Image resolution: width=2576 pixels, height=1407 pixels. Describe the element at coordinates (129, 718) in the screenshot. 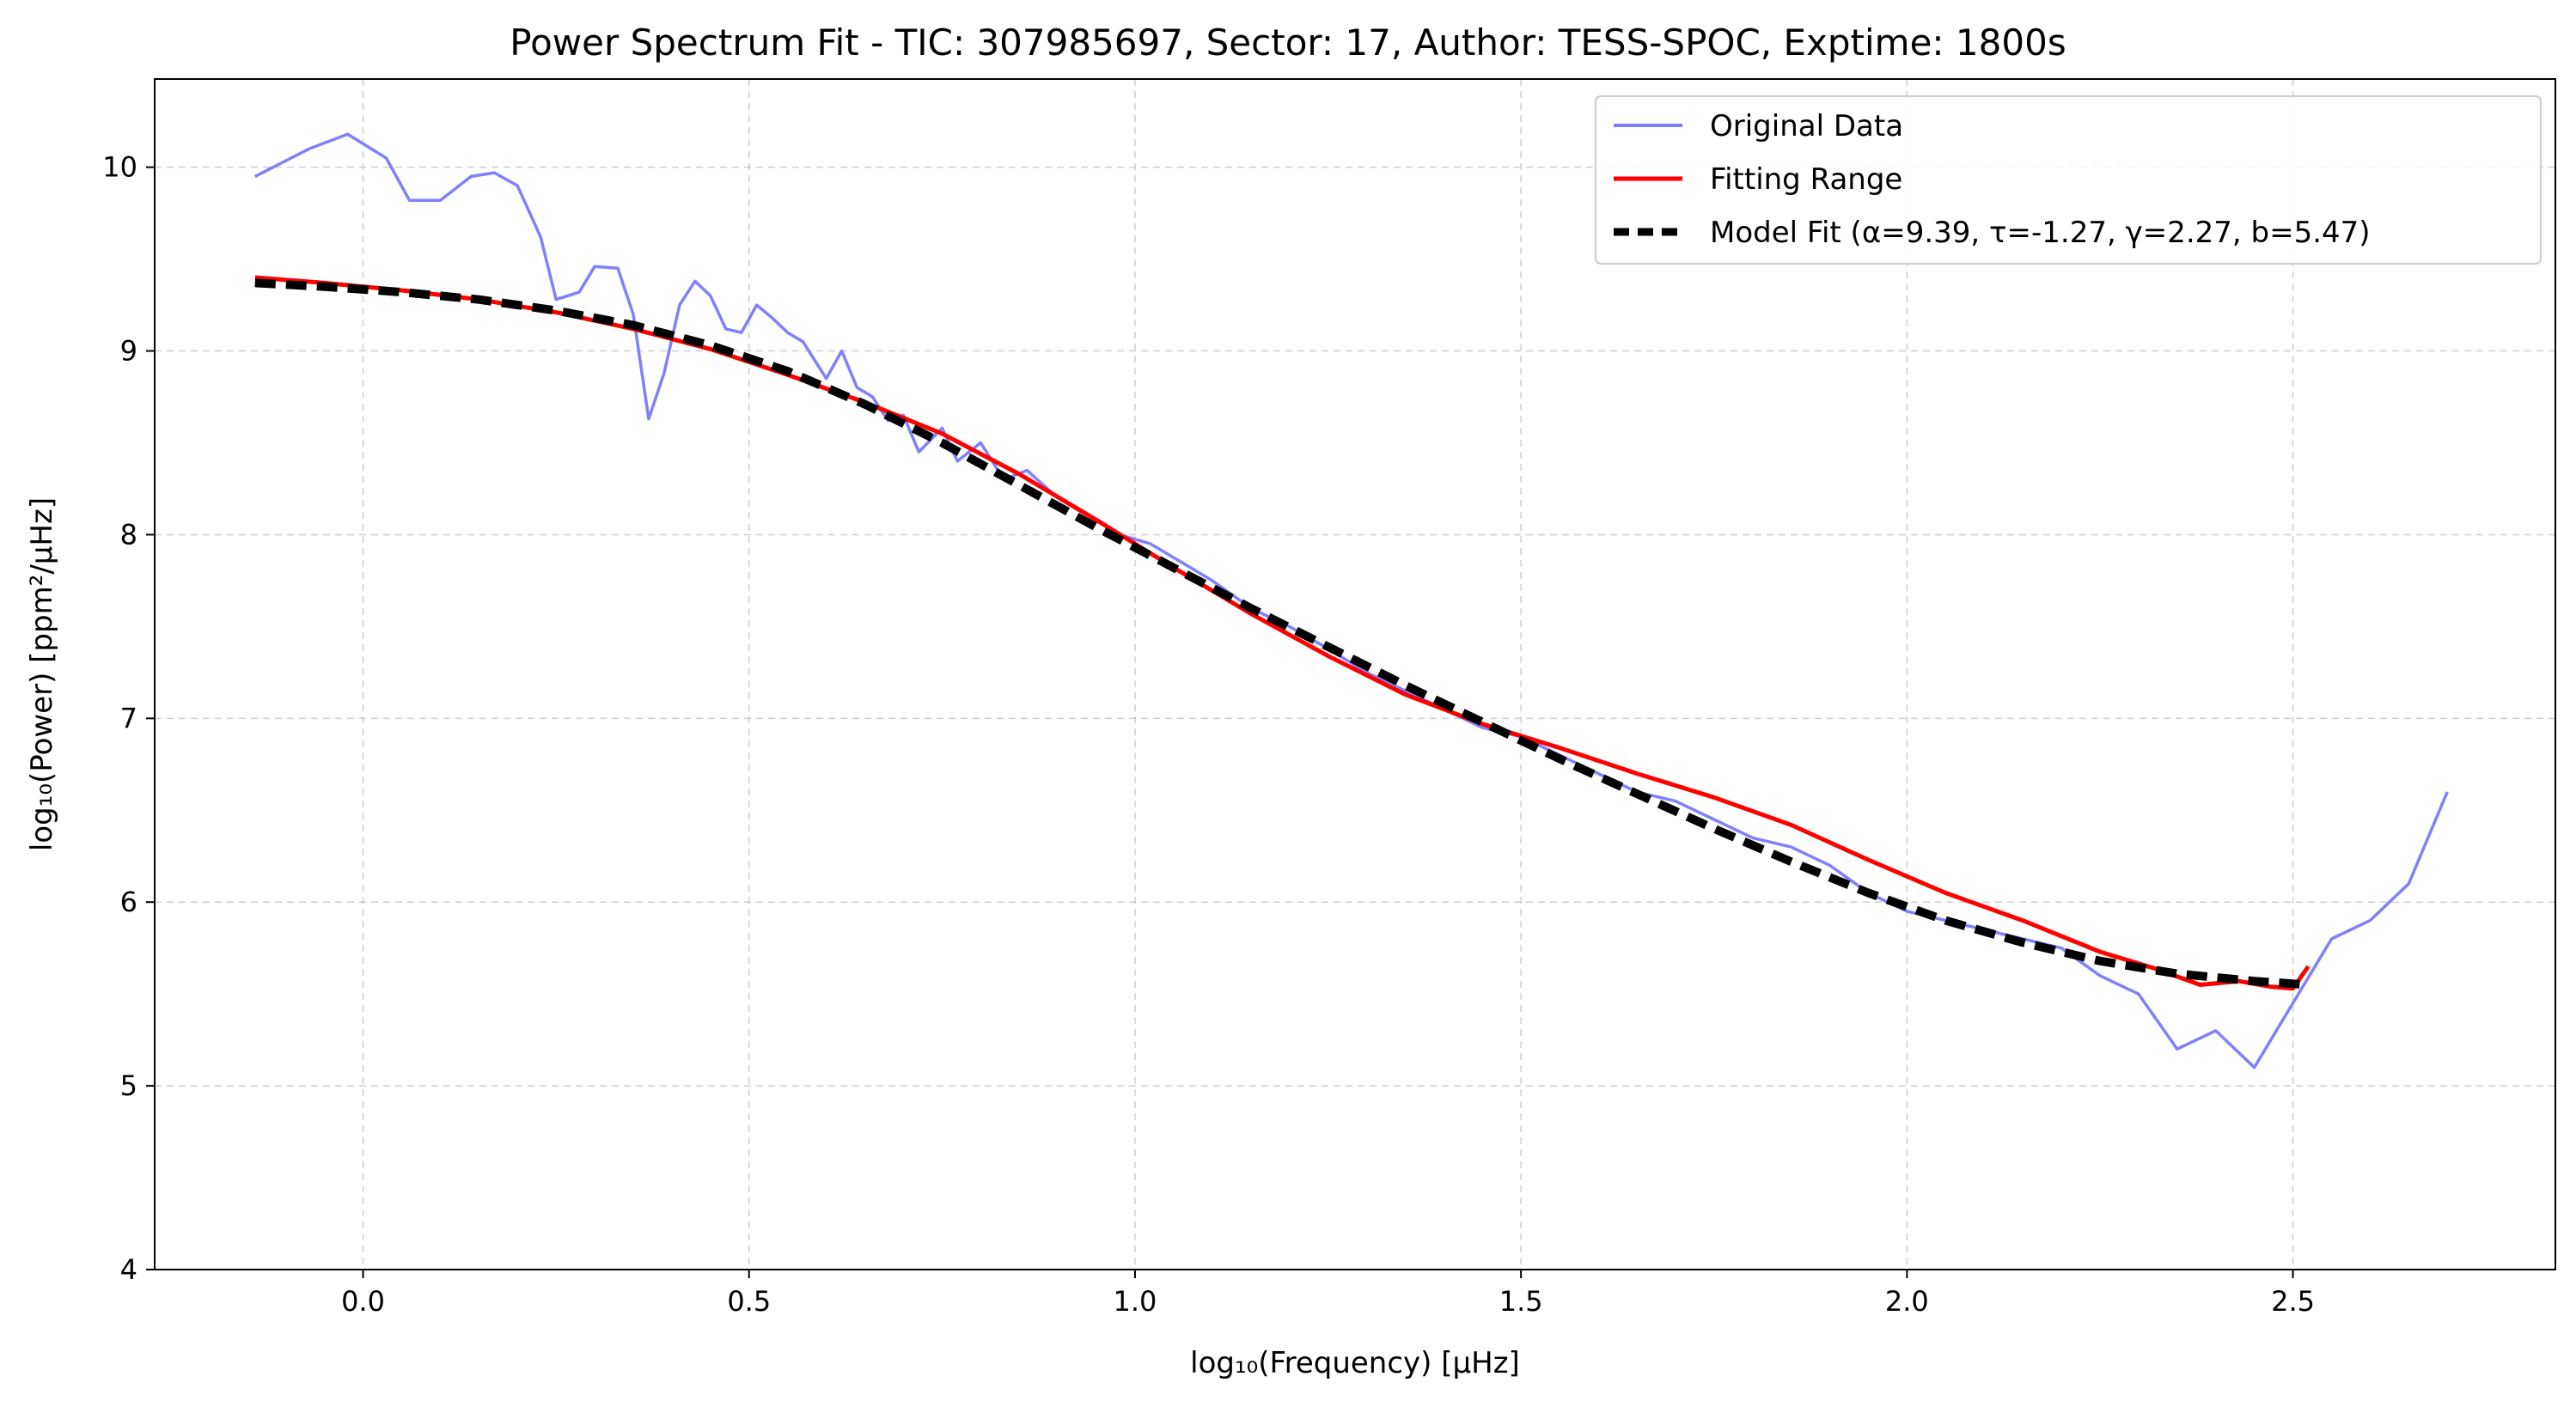

I see `y-tick-label: 7` at that location.